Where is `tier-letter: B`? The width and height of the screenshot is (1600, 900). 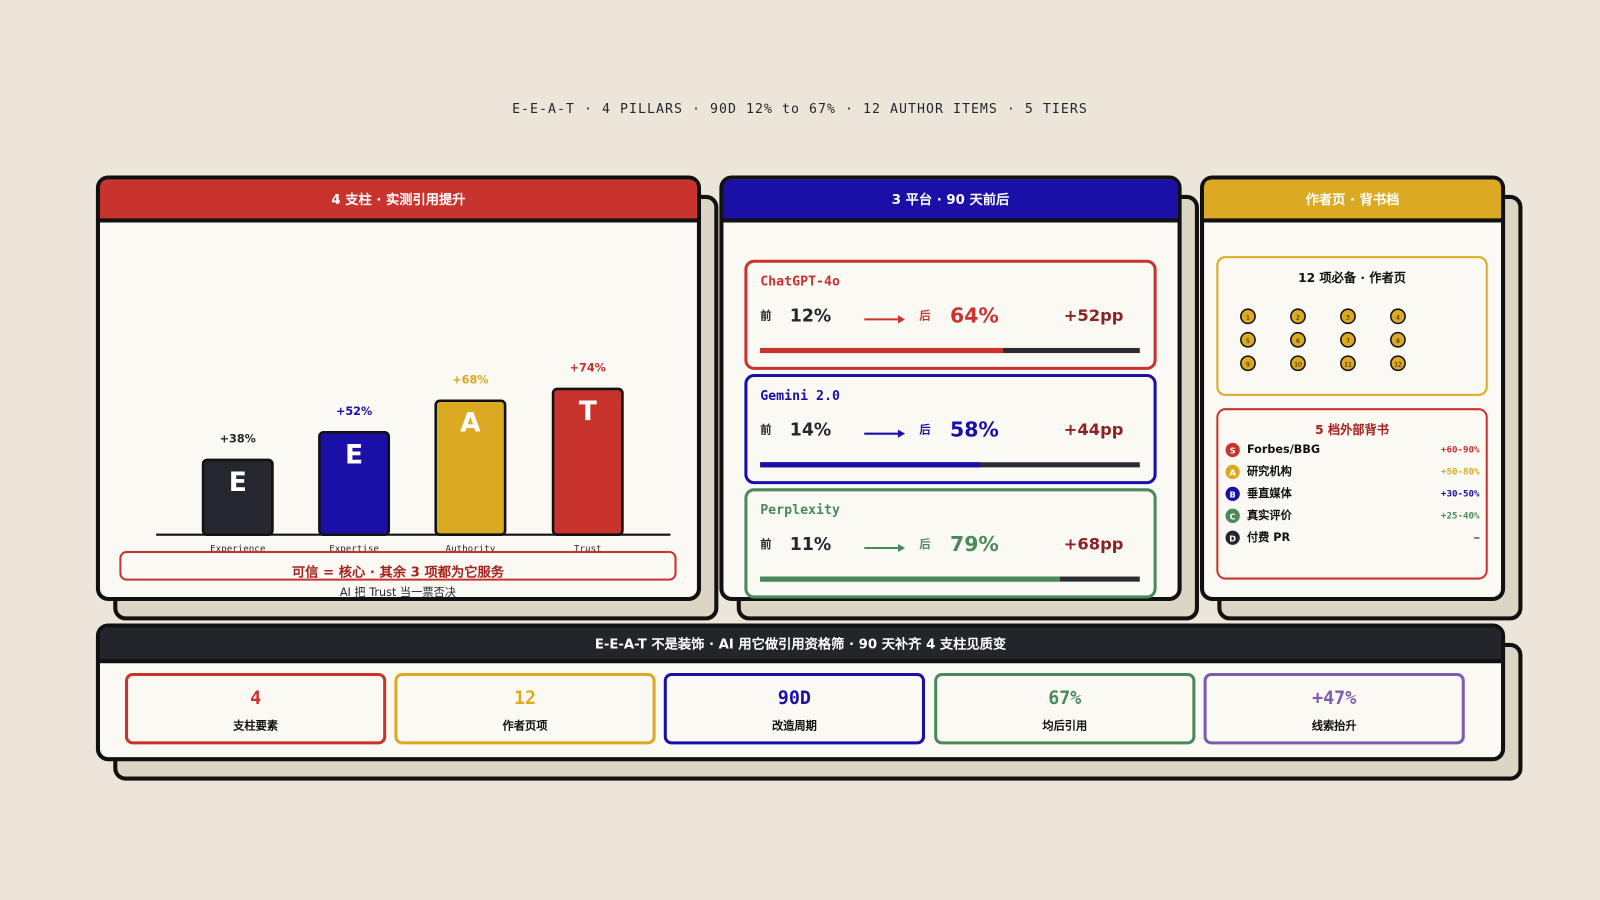 tier-letter: B is located at coordinates (1233, 494).